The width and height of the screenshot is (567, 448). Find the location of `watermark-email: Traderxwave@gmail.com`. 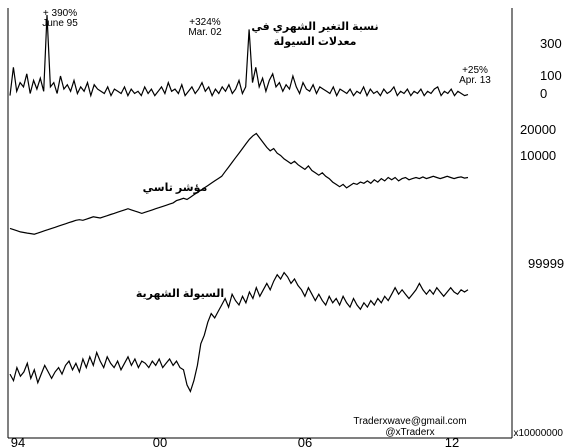

watermark-email: Traderxwave@gmail.com is located at coordinates (409, 421).